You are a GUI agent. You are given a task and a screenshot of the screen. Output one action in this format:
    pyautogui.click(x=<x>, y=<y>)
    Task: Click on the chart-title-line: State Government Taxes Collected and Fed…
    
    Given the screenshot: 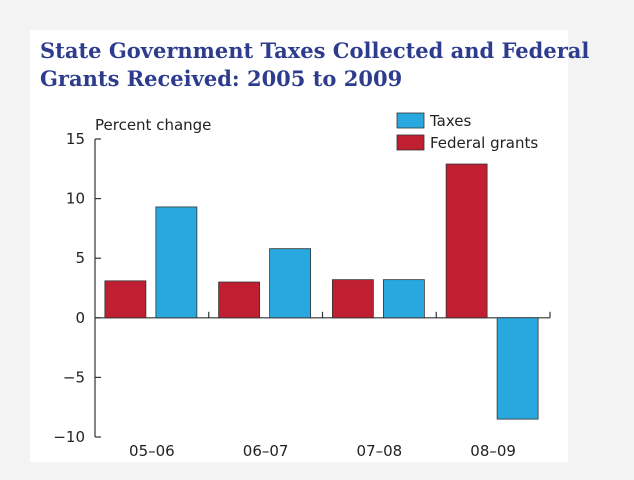 What is the action you would take?
    pyautogui.click(x=314, y=50)
    